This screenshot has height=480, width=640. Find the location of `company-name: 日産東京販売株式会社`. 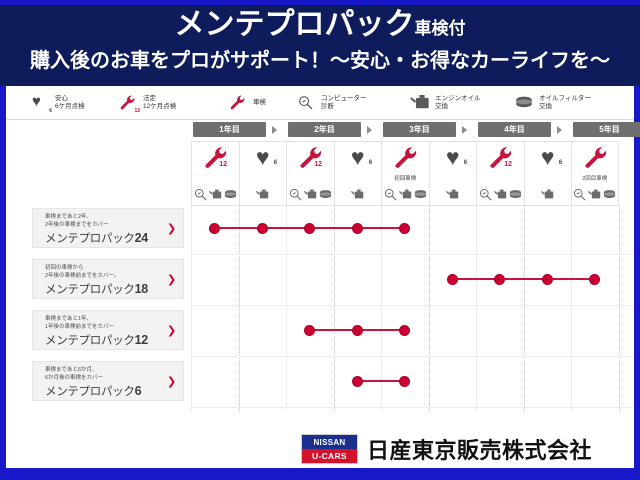

company-name: 日産東京販売株式会社 is located at coordinates (479, 450).